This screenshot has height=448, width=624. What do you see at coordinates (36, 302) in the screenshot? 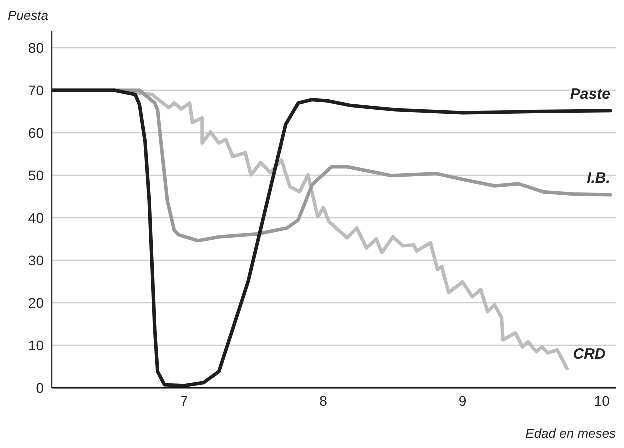
I see `y-tick-label: 20` at bounding box center [36, 302].